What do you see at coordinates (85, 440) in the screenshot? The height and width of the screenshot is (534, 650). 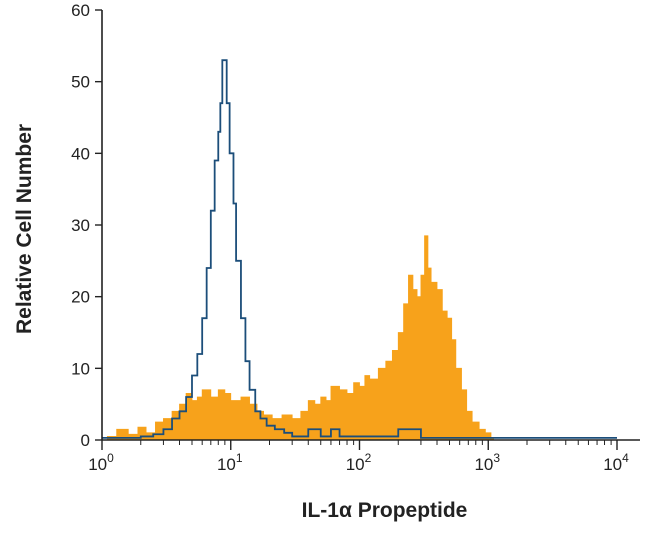 I see `y-tick-label: 0` at bounding box center [85, 440].